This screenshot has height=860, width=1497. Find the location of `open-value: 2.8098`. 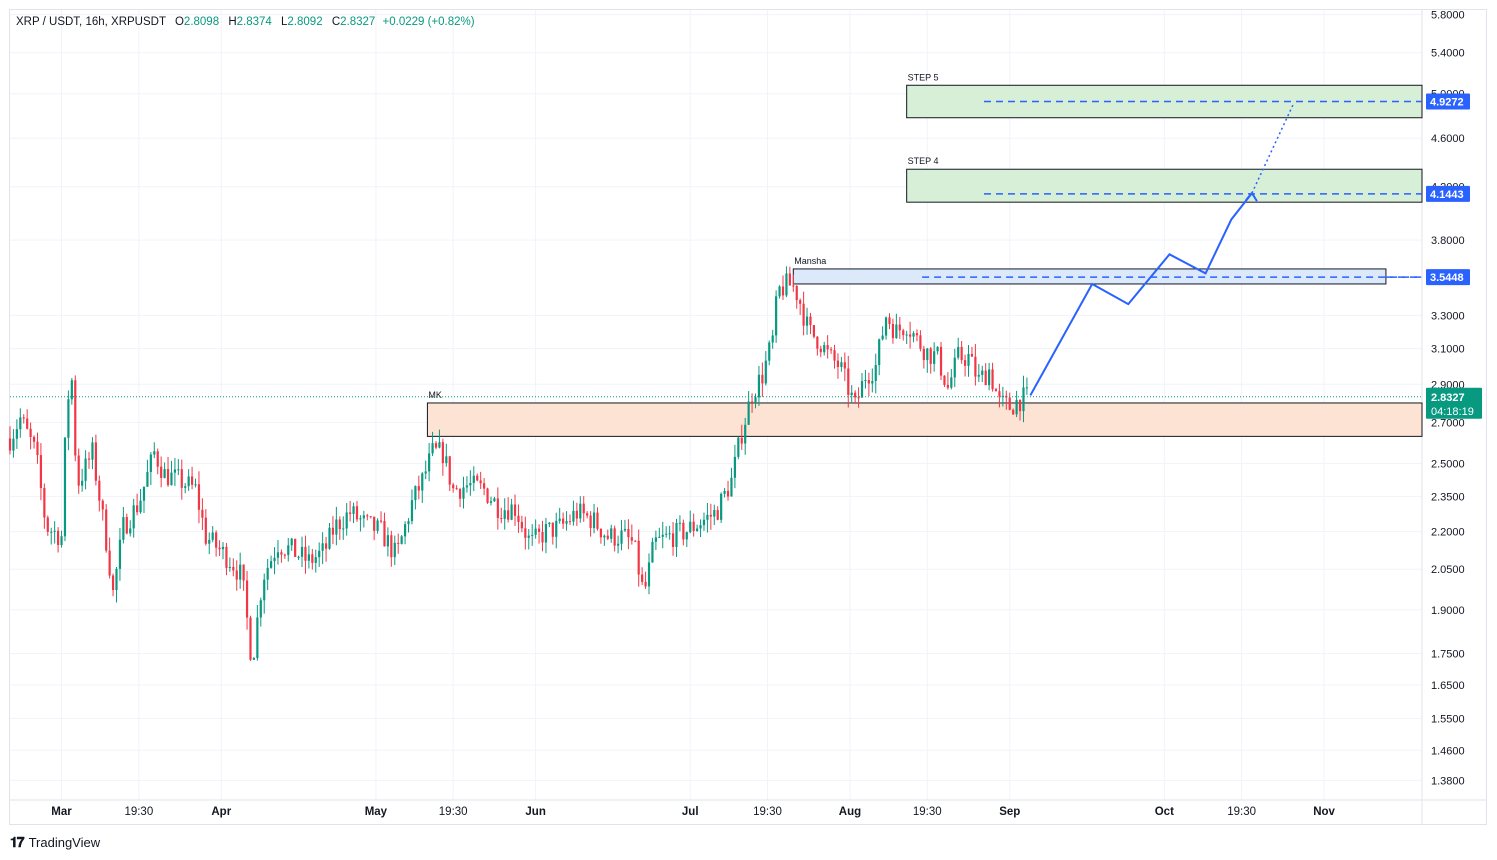

open-value: 2.8098 is located at coordinates (201, 22).